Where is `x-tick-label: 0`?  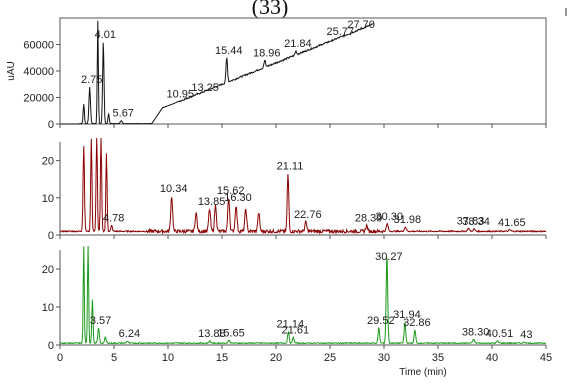
x-tick-label: 0 is located at coordinates (60, 358).